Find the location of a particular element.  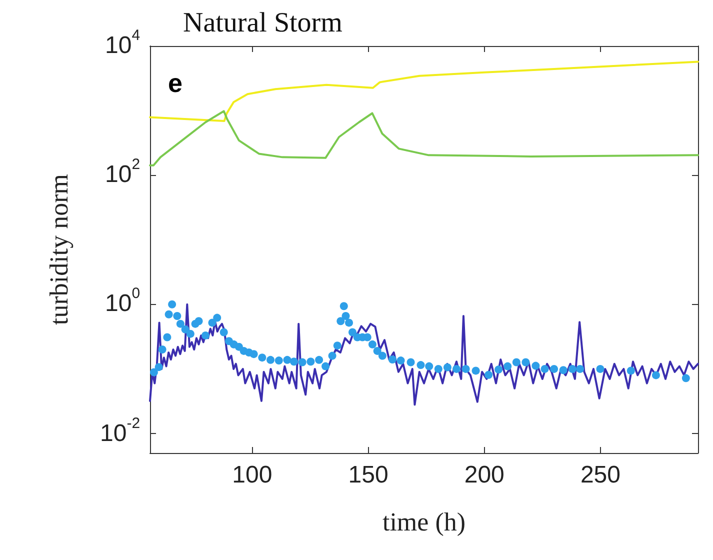

chart-title: Natural Storm is located at coordinates (263, 23).